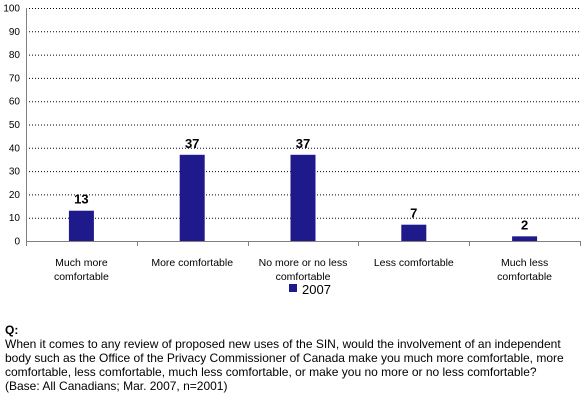 The width and height of the screenshot is (587, 408). What do you see at coordinates (303, 143) in the screenshot?
I see `data-label-2: 37` at bounding box center [303, 143].